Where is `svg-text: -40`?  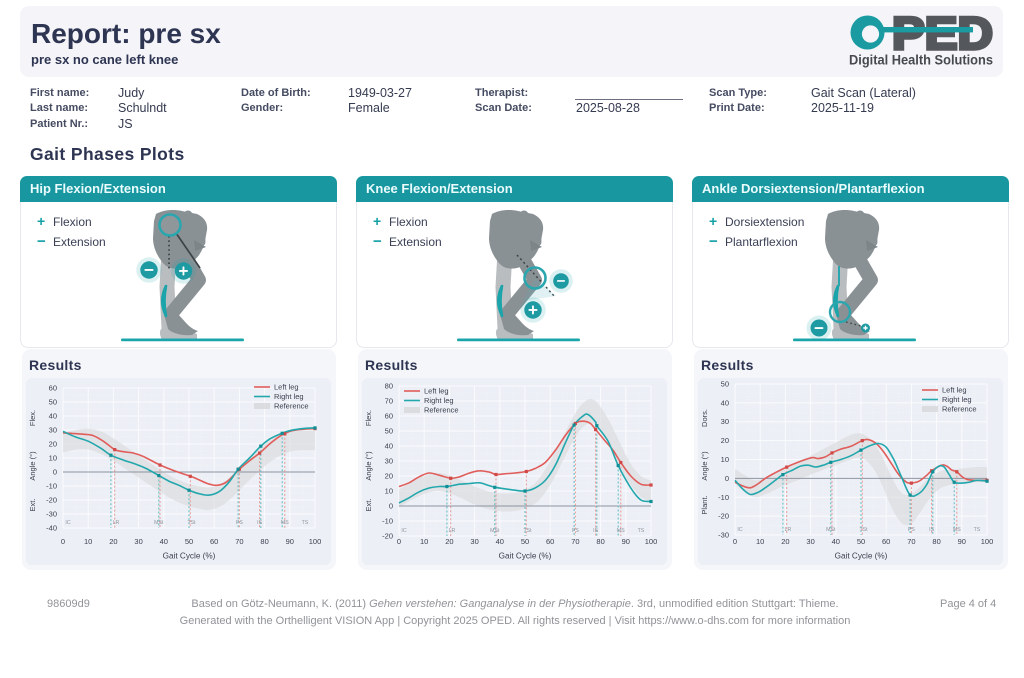
svg-text: -40 is located at coordinates (51, 528).